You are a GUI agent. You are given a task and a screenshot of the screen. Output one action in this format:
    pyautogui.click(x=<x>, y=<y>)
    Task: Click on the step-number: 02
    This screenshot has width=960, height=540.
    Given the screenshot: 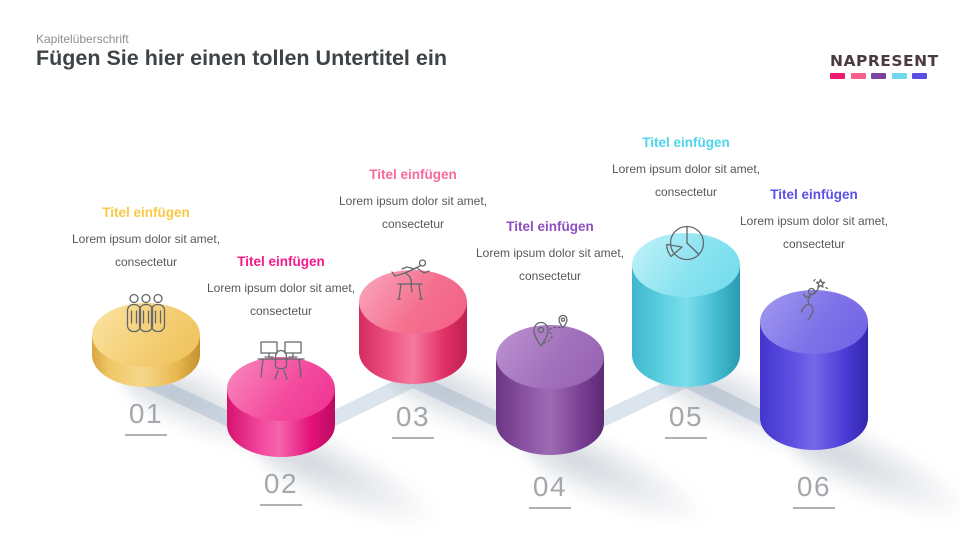 What is the action you would take?
    pyautogui.click(x=281, y=487)
    